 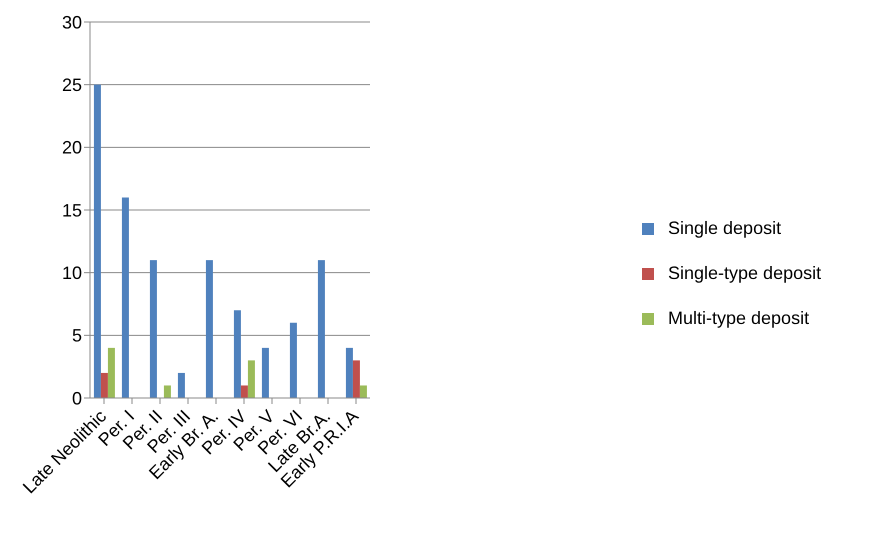 I want to click on y-tick-label: 20, so click(x=72, y=148).